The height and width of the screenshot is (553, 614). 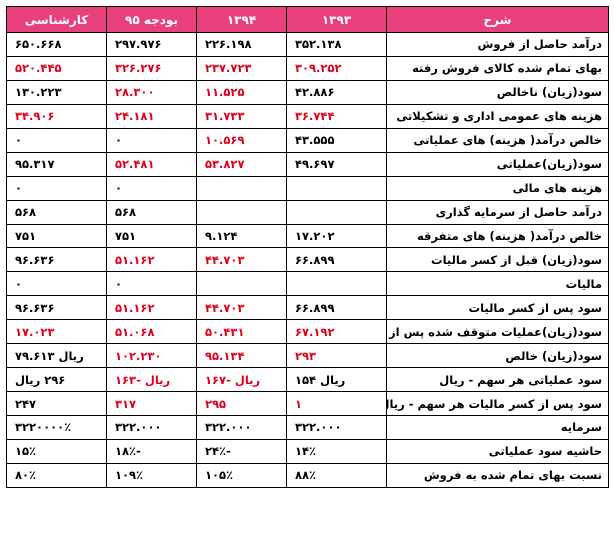 I want to click on row-value-2: ۲۹۵, so click(x=241, y=403).